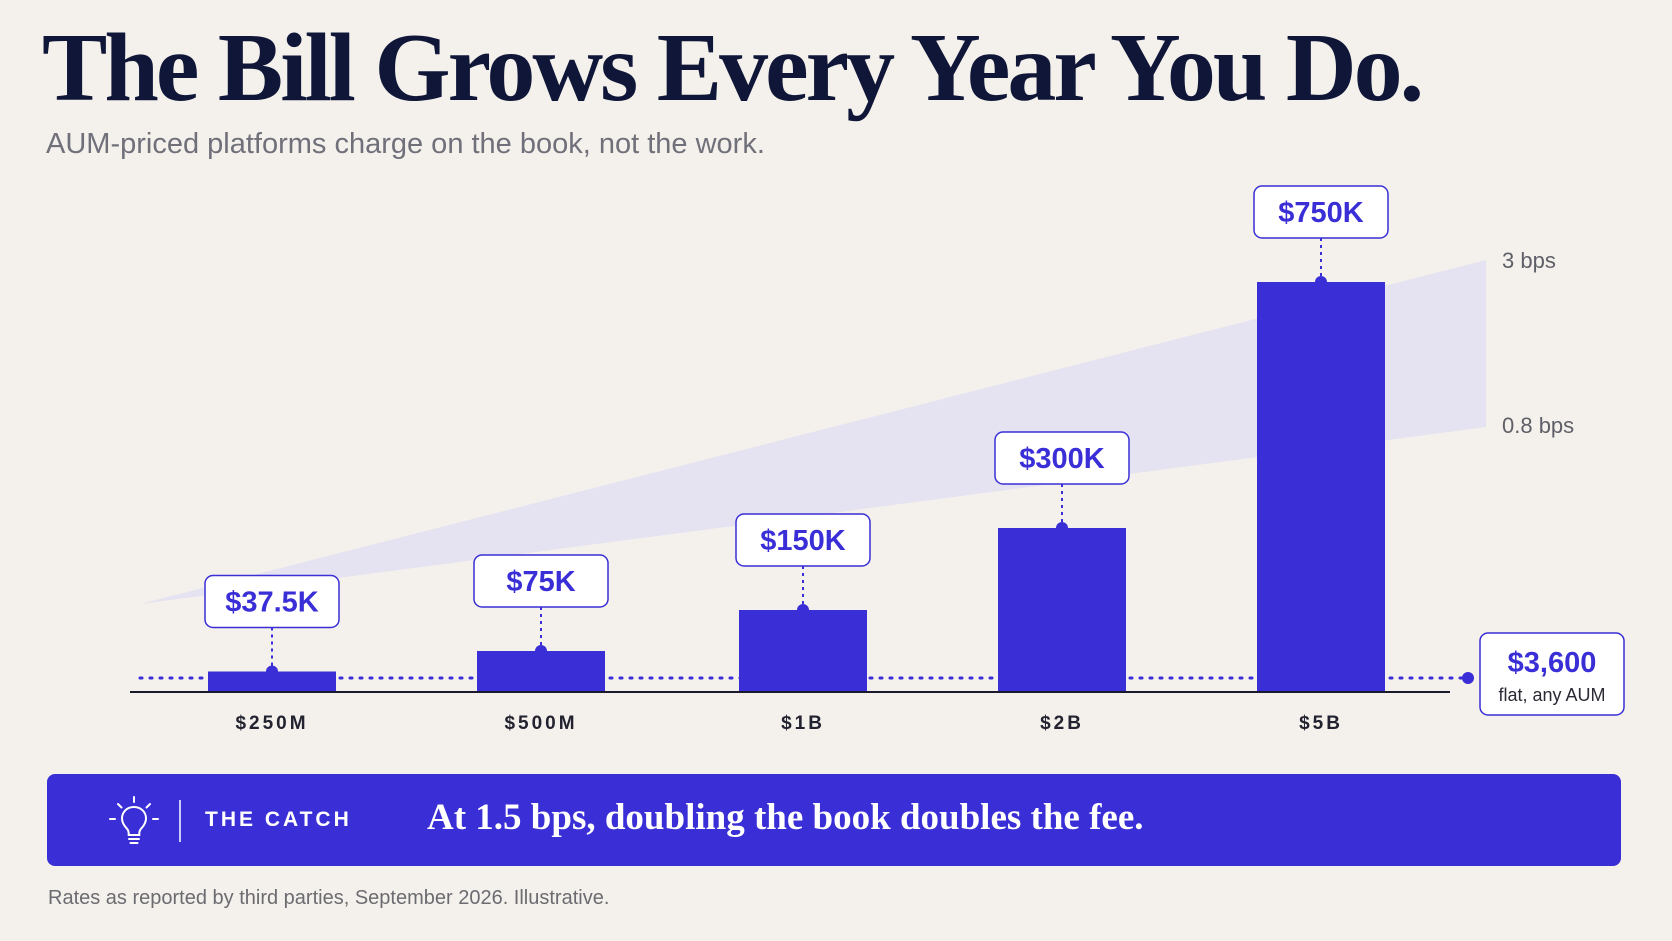  I want to click on data-label: $37.5K, so click(272, 603).